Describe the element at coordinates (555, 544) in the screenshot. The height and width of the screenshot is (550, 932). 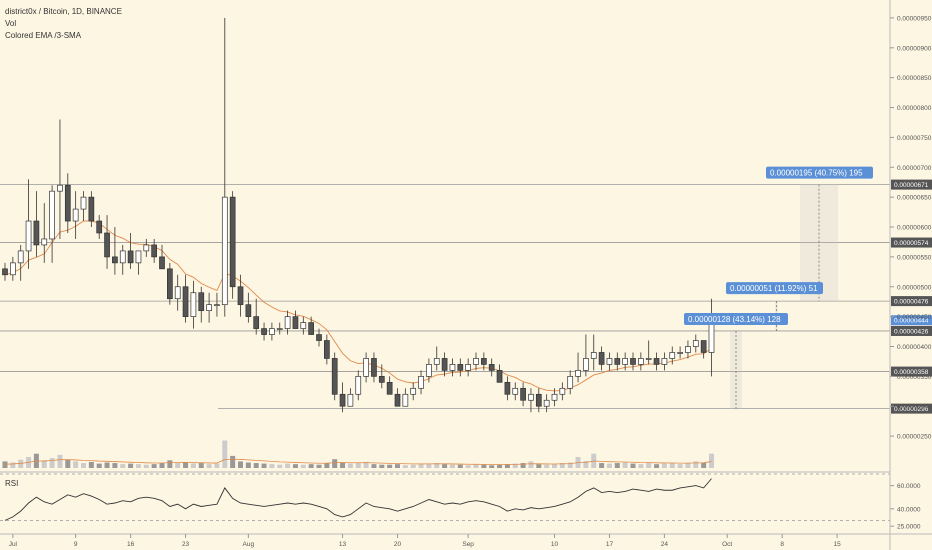
I see `x-tick-label: 10` at that location.